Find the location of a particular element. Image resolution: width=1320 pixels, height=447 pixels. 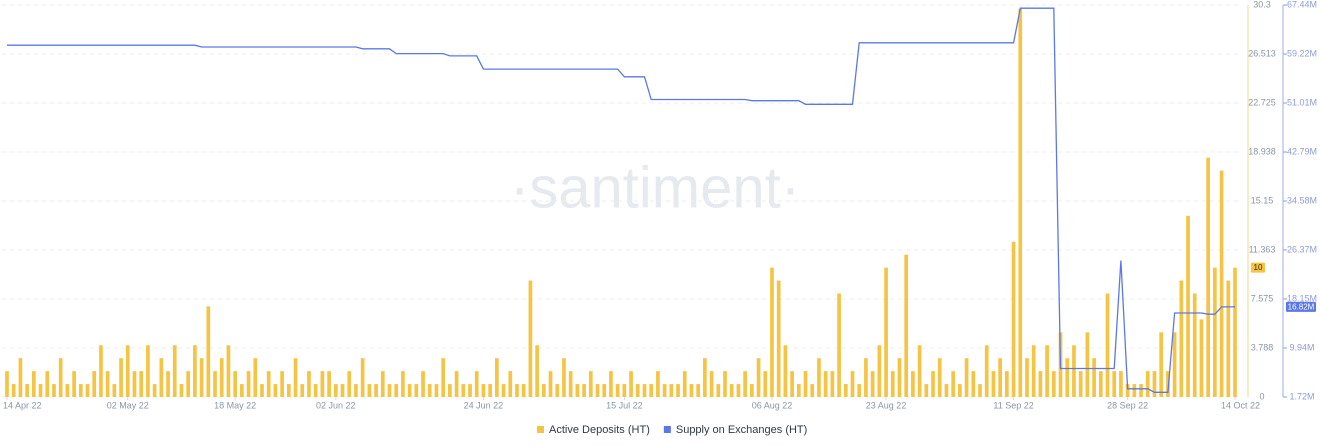

y2-tick-label: 51.01M is located at coordinates (1302, 102).